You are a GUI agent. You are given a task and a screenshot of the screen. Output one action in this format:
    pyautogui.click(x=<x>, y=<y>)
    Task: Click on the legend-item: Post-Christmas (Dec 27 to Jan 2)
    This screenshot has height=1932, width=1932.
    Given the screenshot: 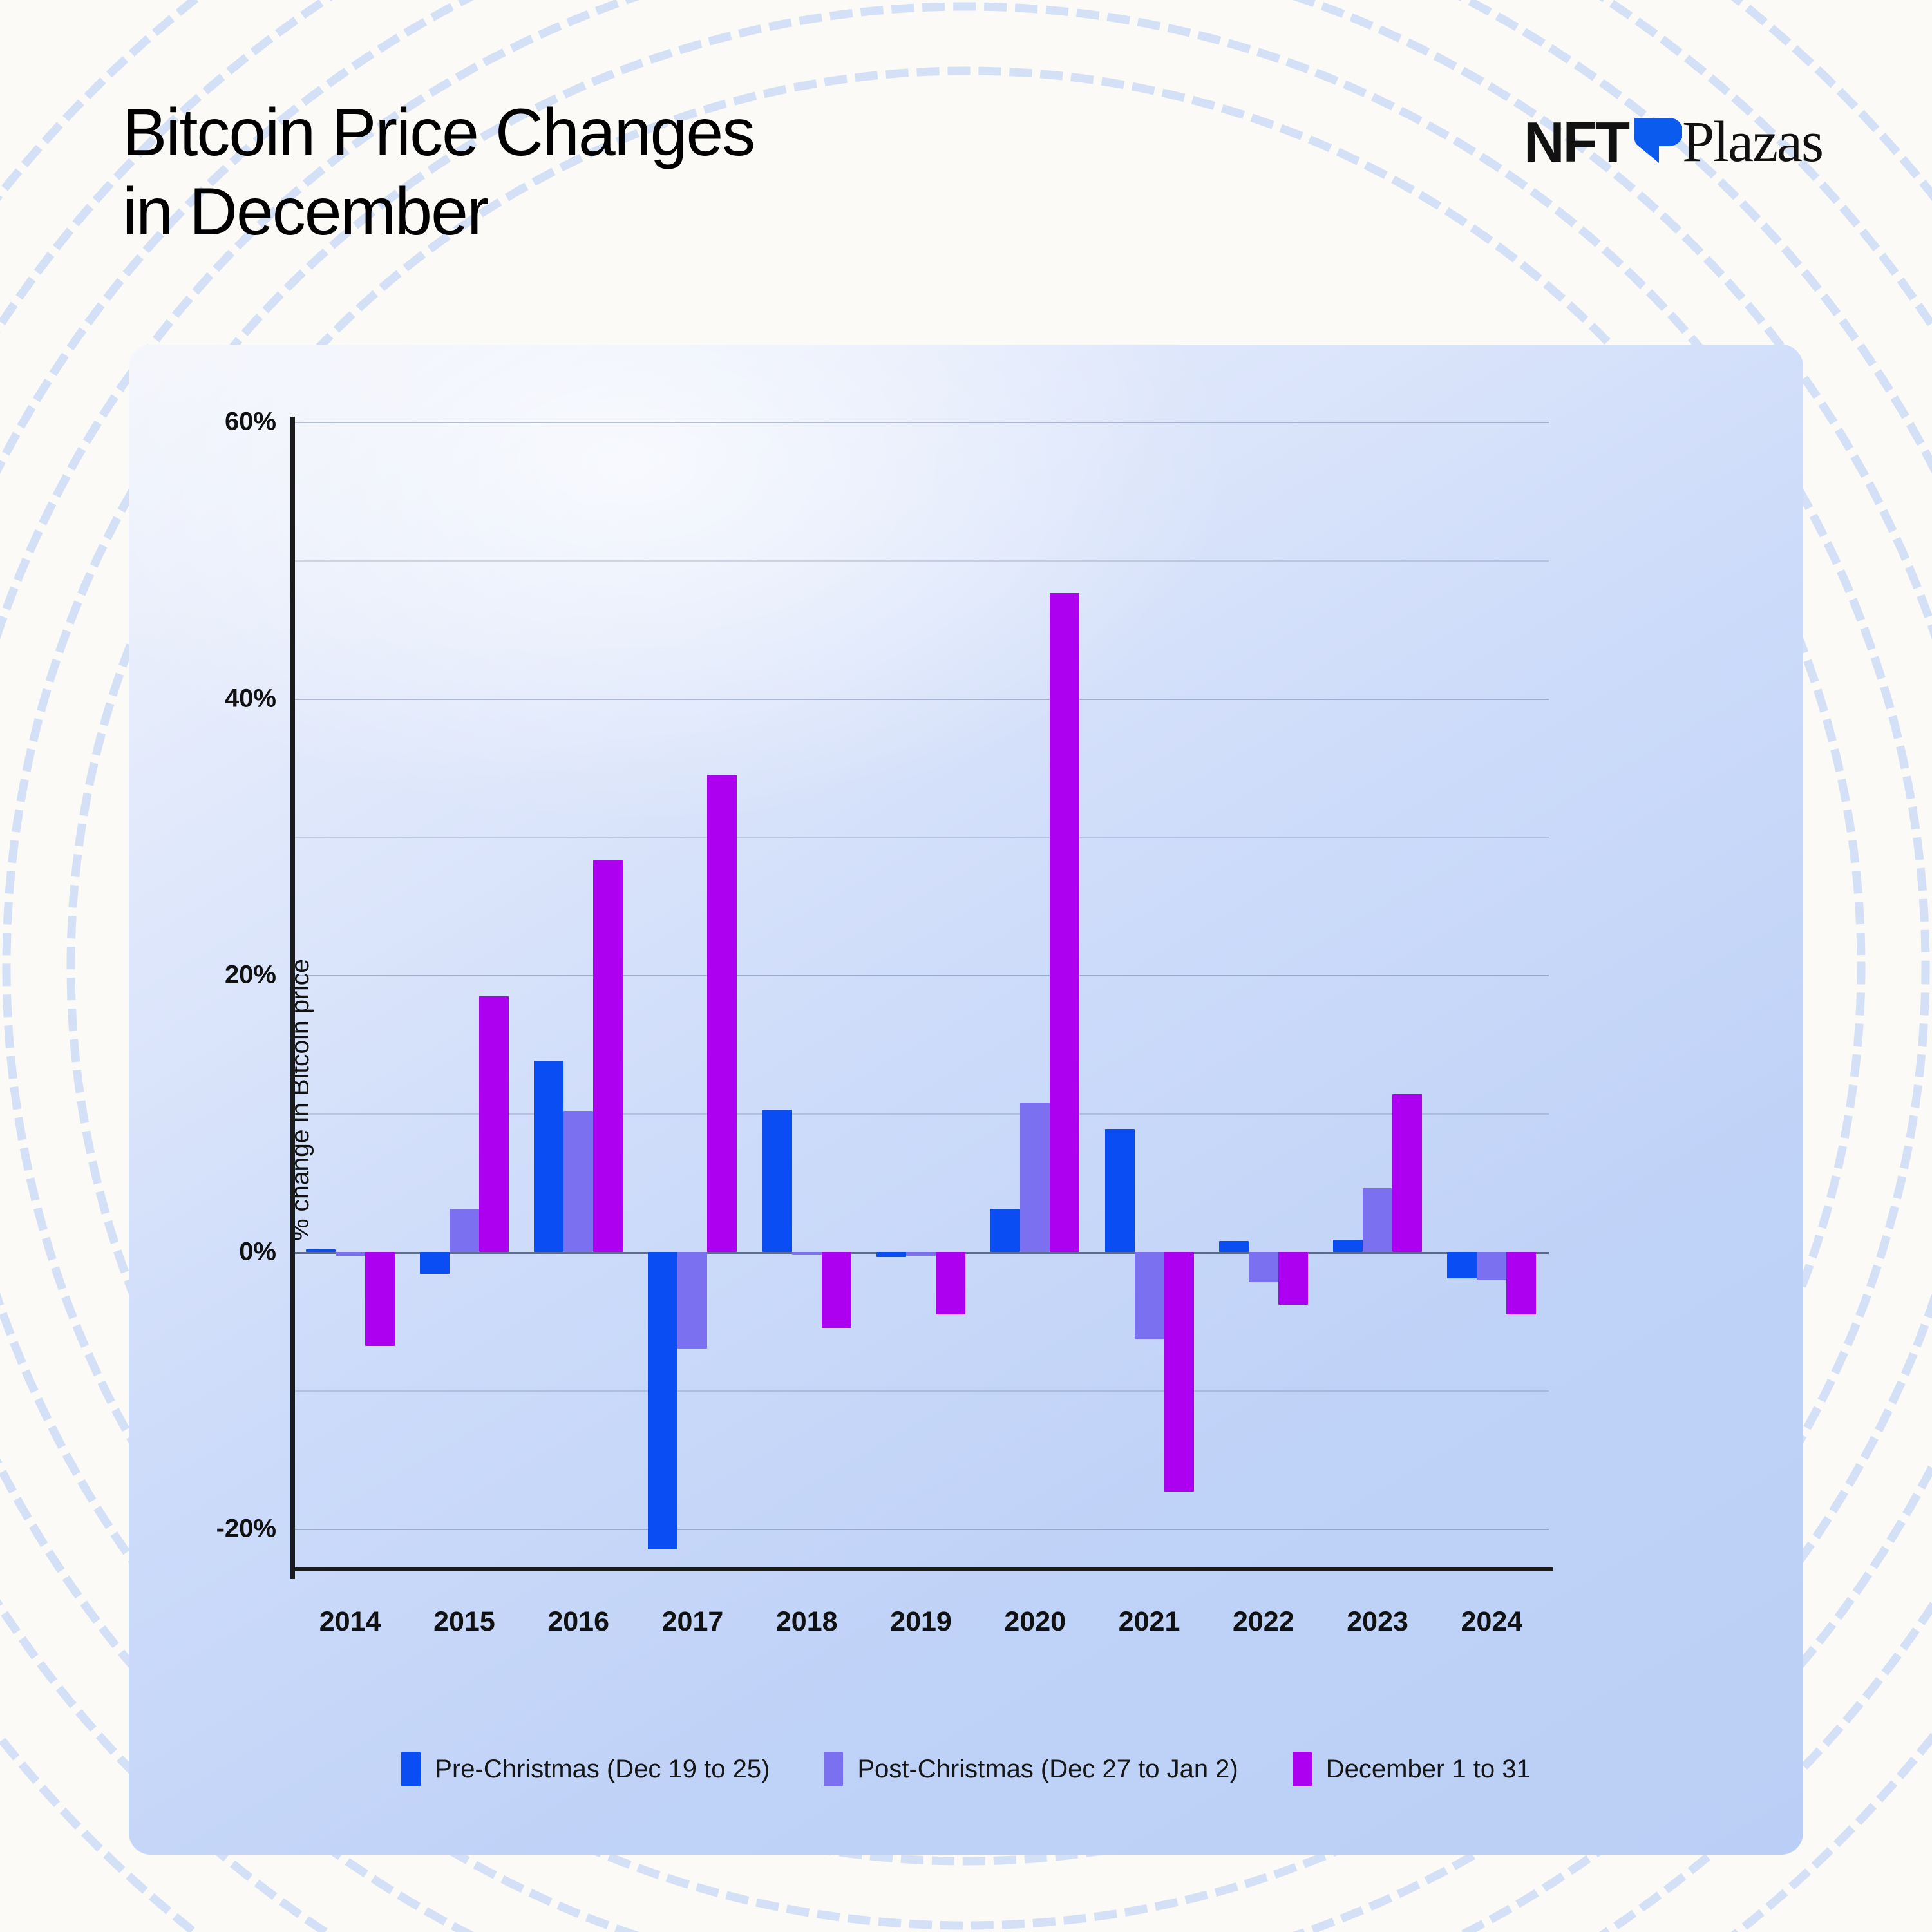 What is the action you would take?
    pyautogui.click(x=1031, y=1769)
    